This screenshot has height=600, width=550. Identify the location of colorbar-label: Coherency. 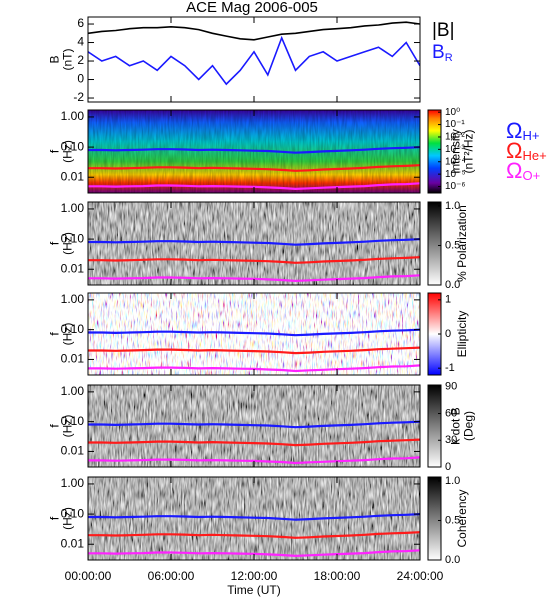
(462, 518).